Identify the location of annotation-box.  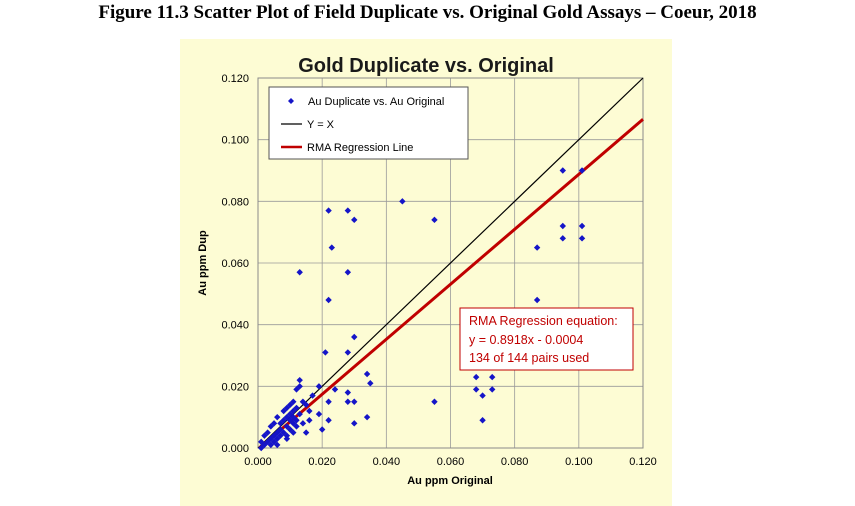
(546, 339).